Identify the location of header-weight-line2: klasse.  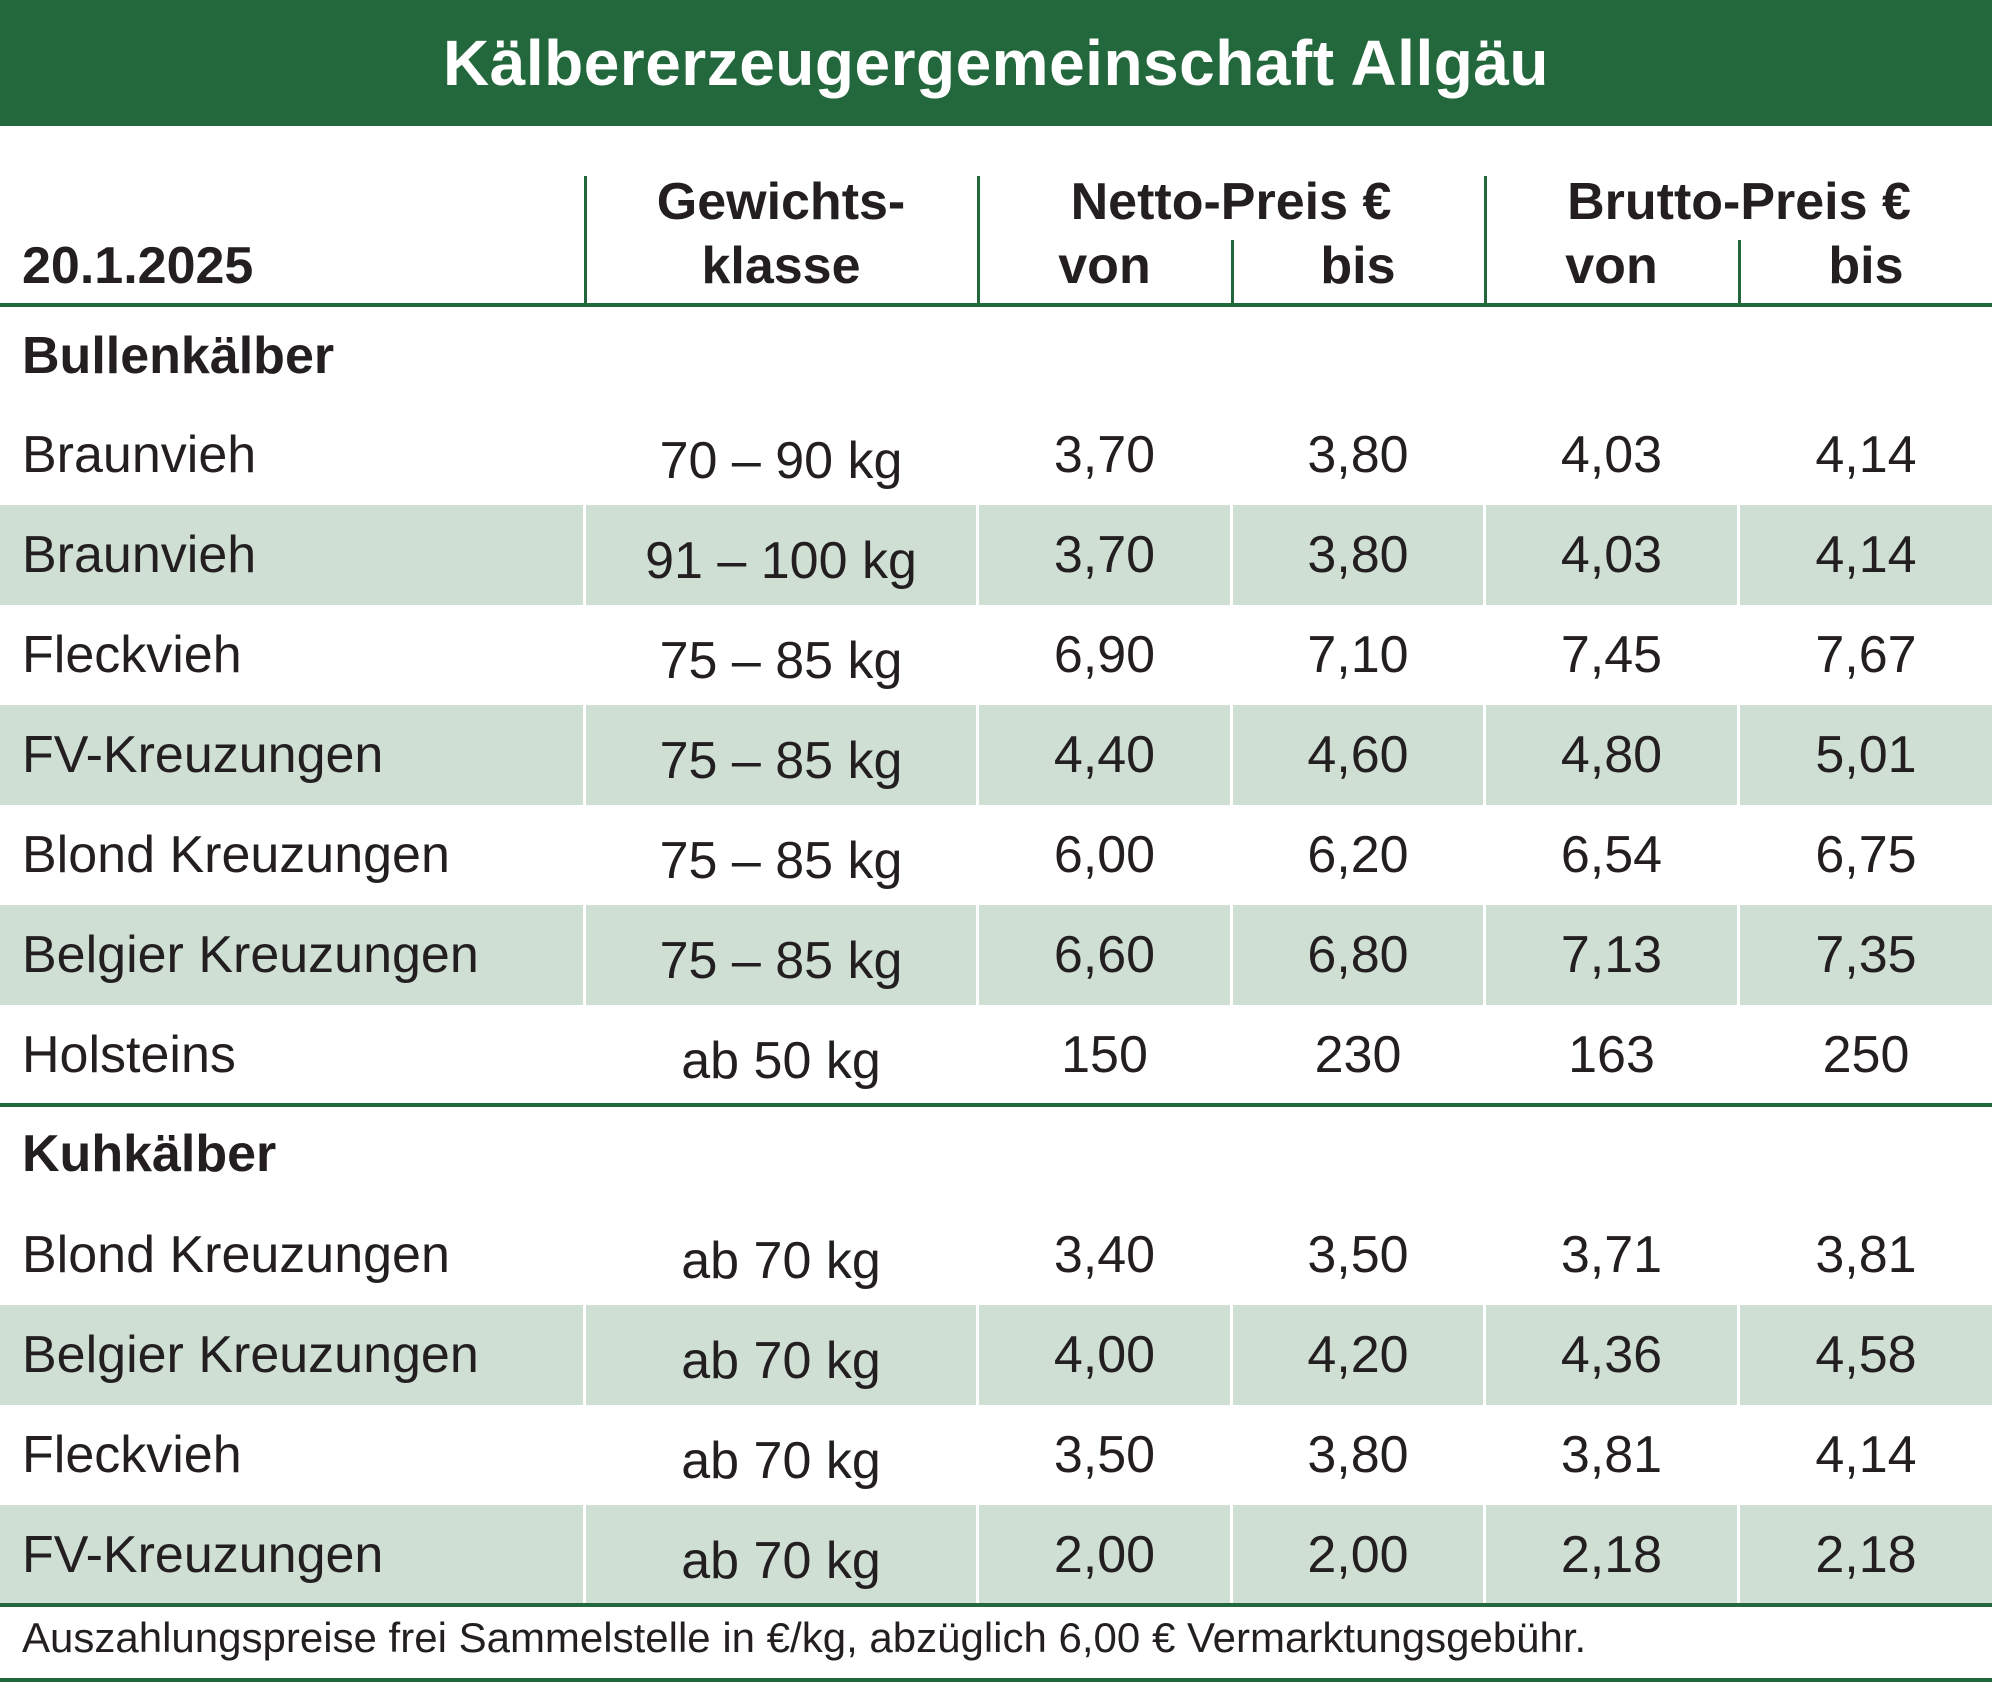
(781, 266).